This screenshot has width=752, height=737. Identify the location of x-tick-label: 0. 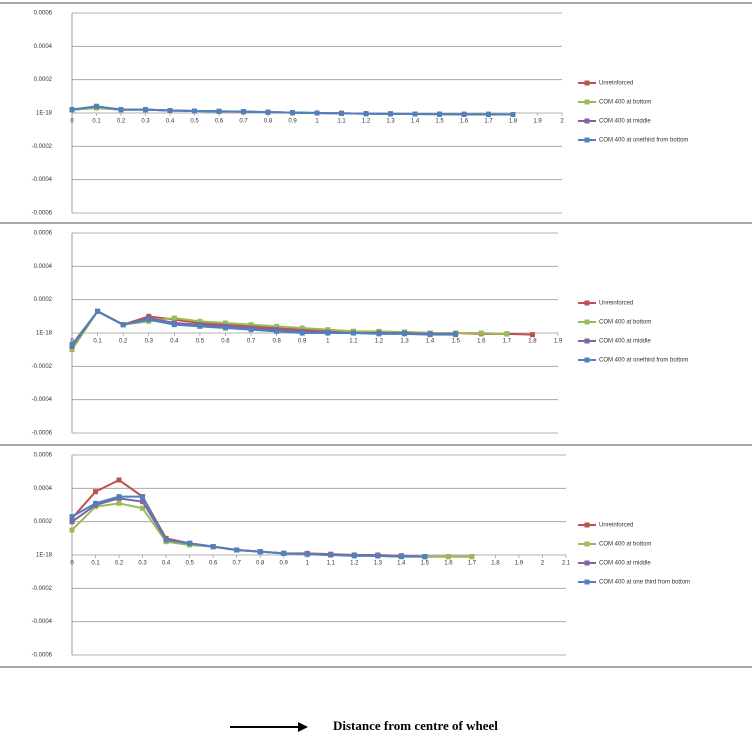
(72, 122).